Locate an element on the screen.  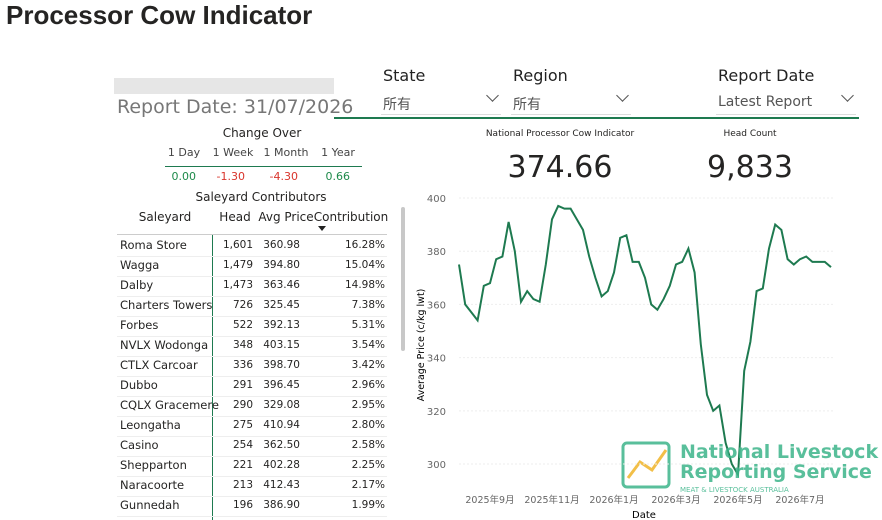
column-divider is located at coordinates (212, 377).